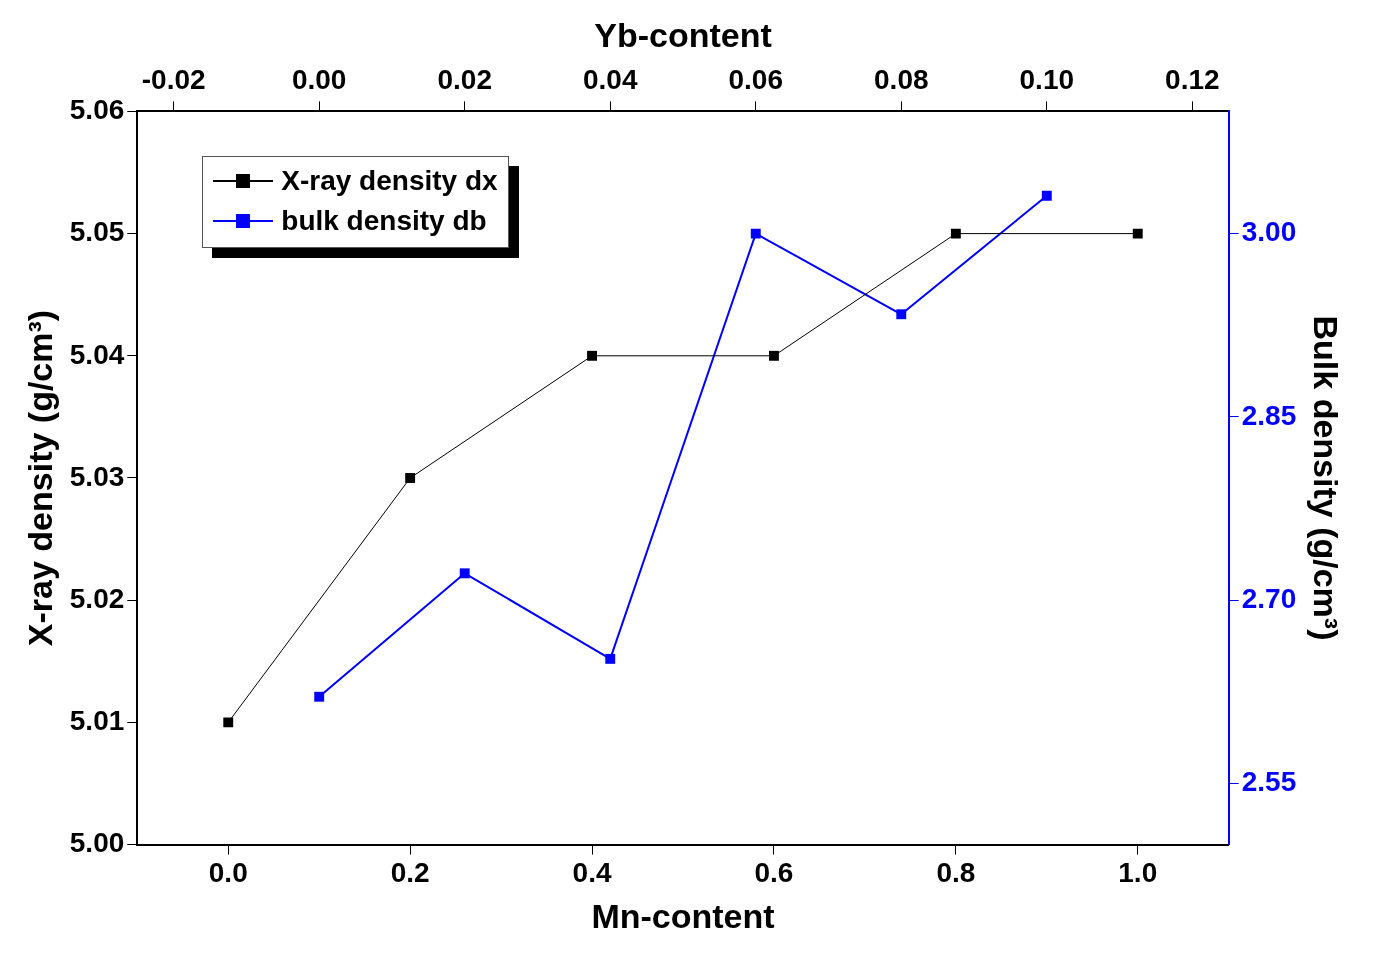 The width and height of the screenshot is (1376, 964). What do you see at coordinates (384, 221) in the screenshot?
I see `legend-label: bulk density db` at bounding box center [384, 221].